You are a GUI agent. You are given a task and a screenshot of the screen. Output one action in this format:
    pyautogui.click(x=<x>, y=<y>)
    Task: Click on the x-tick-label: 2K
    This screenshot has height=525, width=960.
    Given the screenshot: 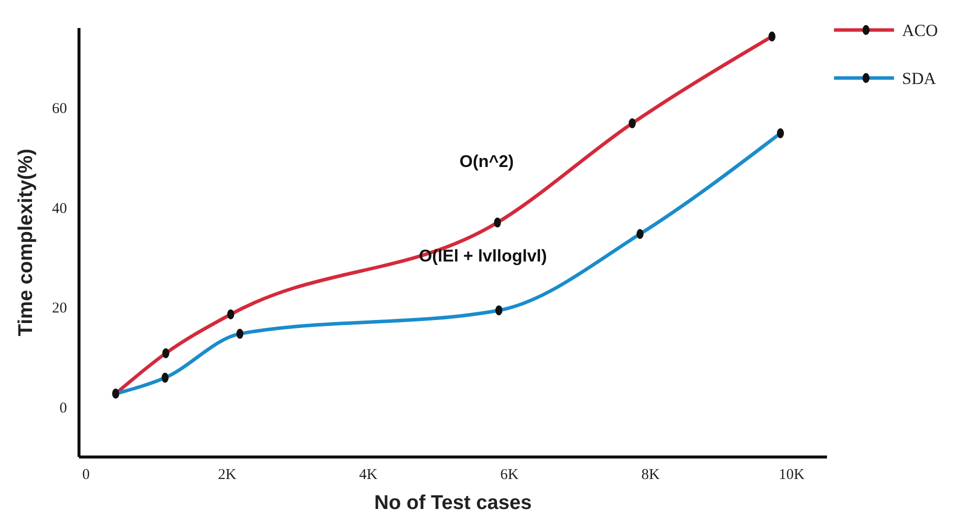 What is the action you would take?
    pyautogui.click(x=227, y=475)
    